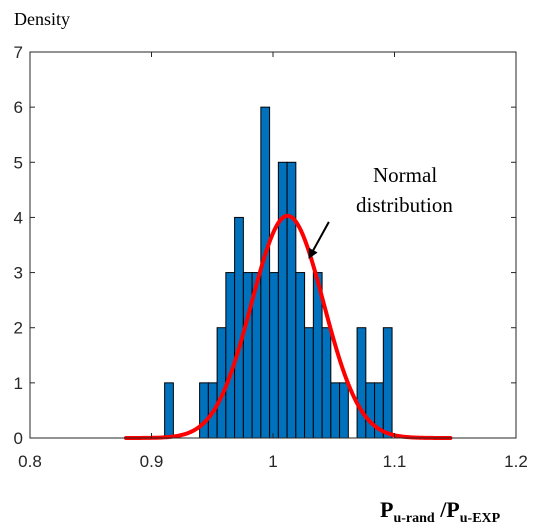 This screenshot has height=526, width=550. I want to click on annotation-line-2: distribution, so click(404, 205).